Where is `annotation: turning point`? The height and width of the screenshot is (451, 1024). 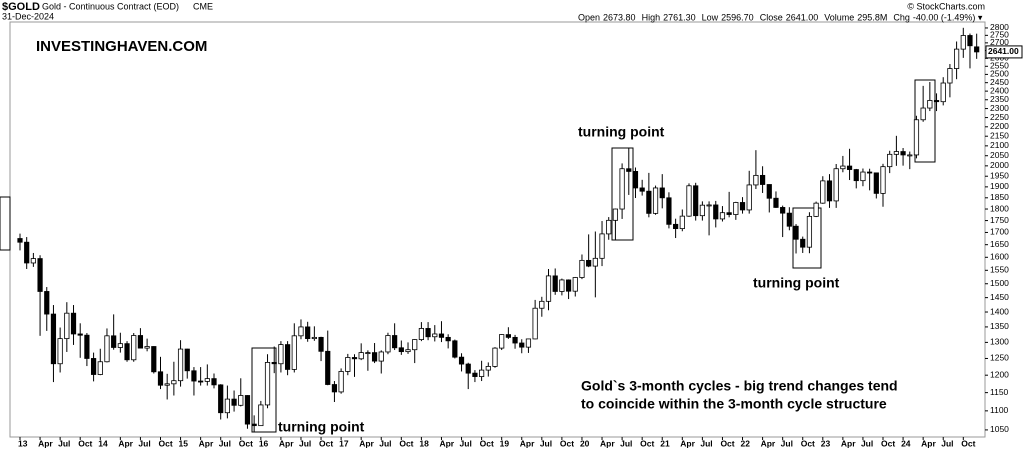
annotation: turning point is located at coordinates (796, 283).